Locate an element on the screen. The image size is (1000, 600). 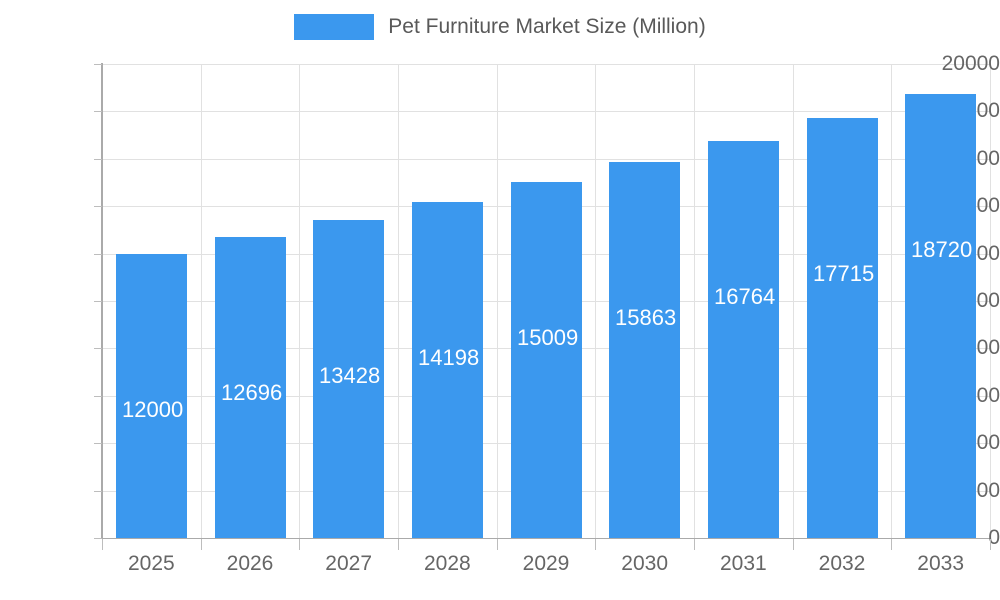
x-axis-line is located at coordinates (546, 538).